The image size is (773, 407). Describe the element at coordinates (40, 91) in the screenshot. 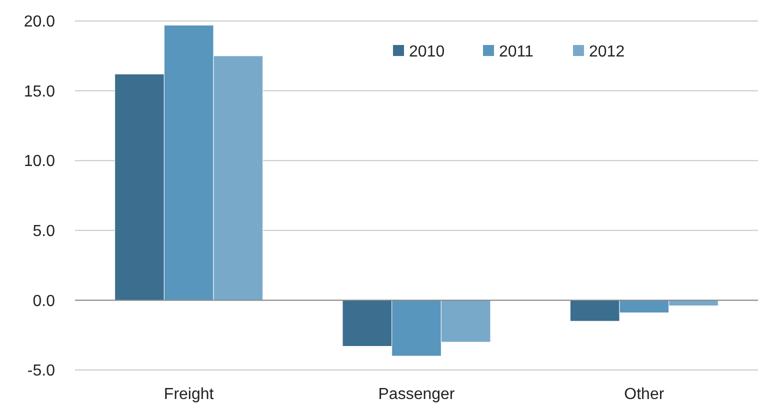

I see `y-tick-label: 15.0` at that location.